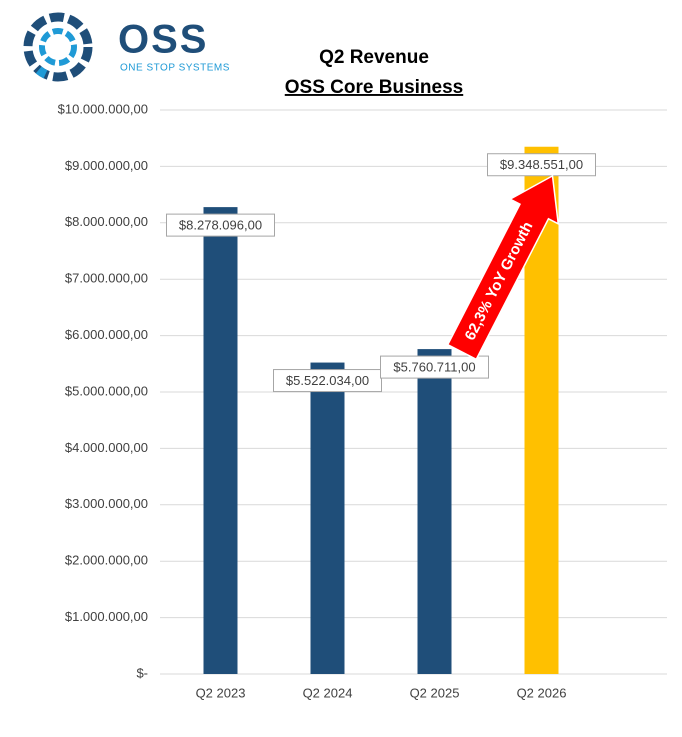  I want to click on y-tick-label: $-, so click(142, 672).